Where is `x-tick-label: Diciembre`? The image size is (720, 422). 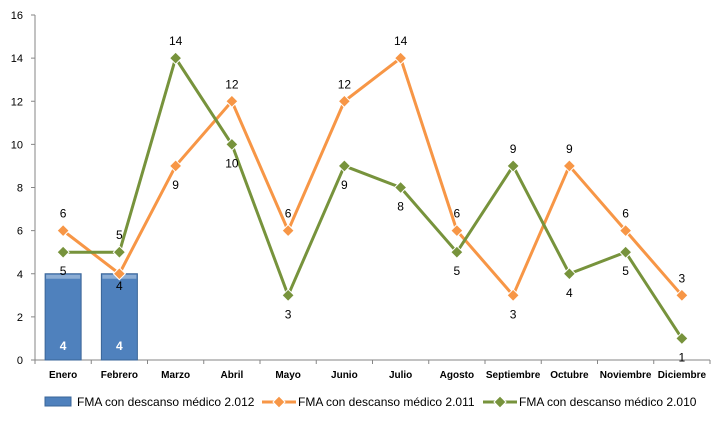
x-tick-label: Diciembre is located at coordinates (682, 375).